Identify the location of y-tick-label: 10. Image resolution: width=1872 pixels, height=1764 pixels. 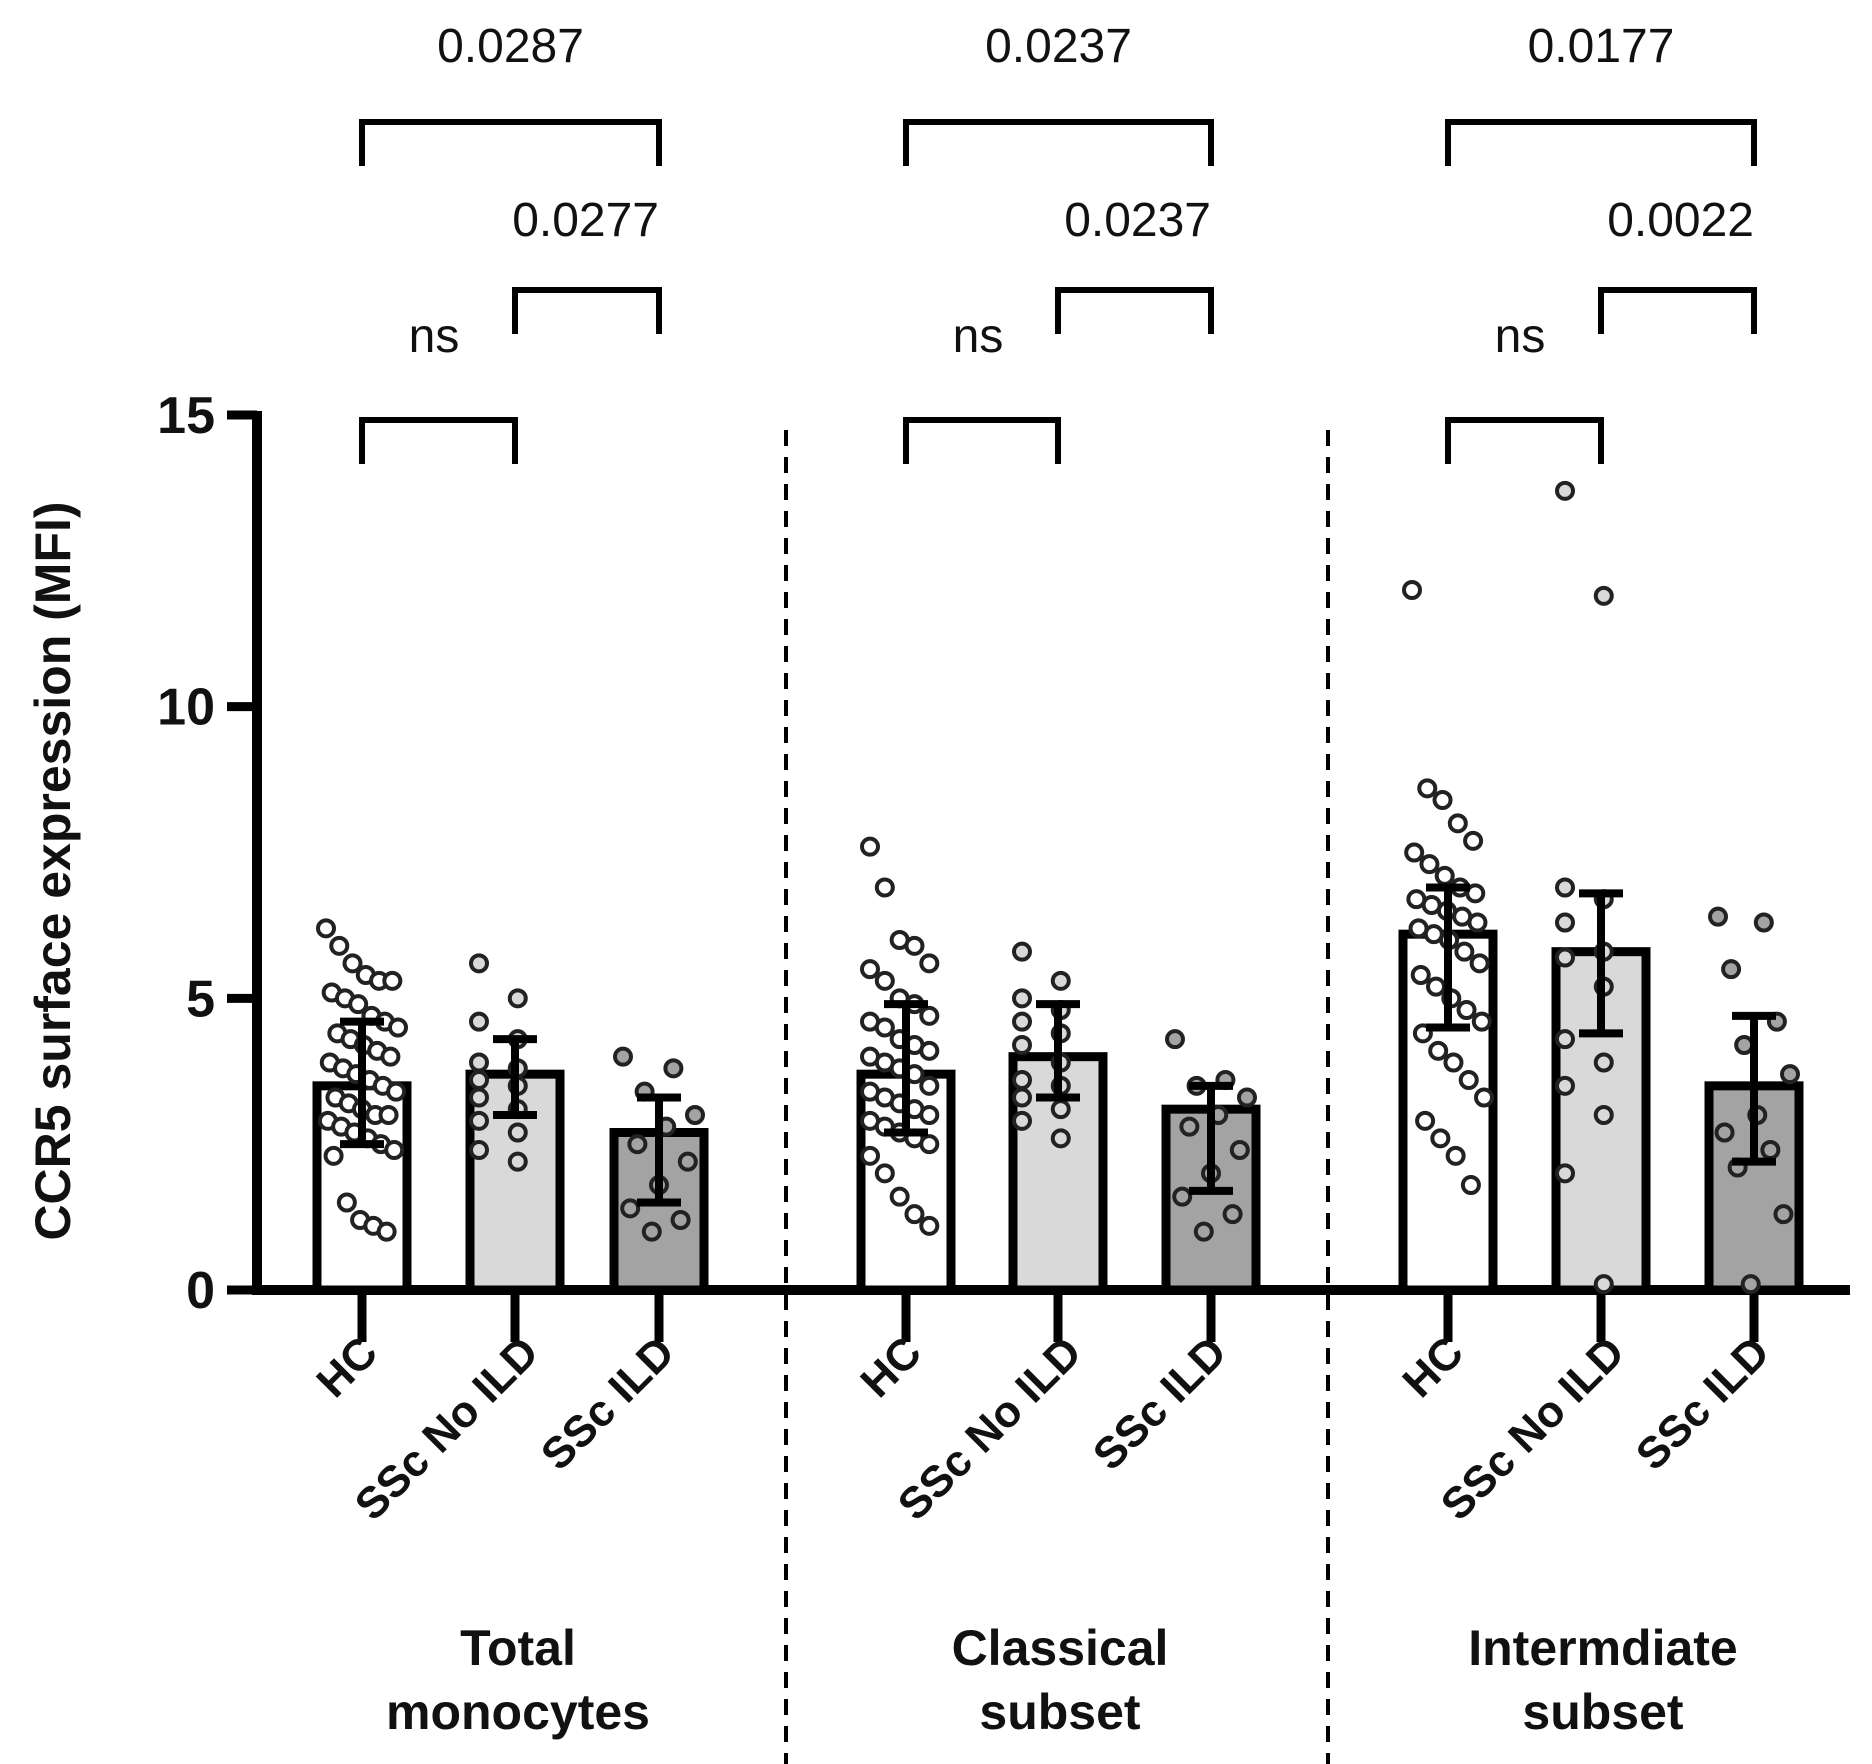
(186, 708).